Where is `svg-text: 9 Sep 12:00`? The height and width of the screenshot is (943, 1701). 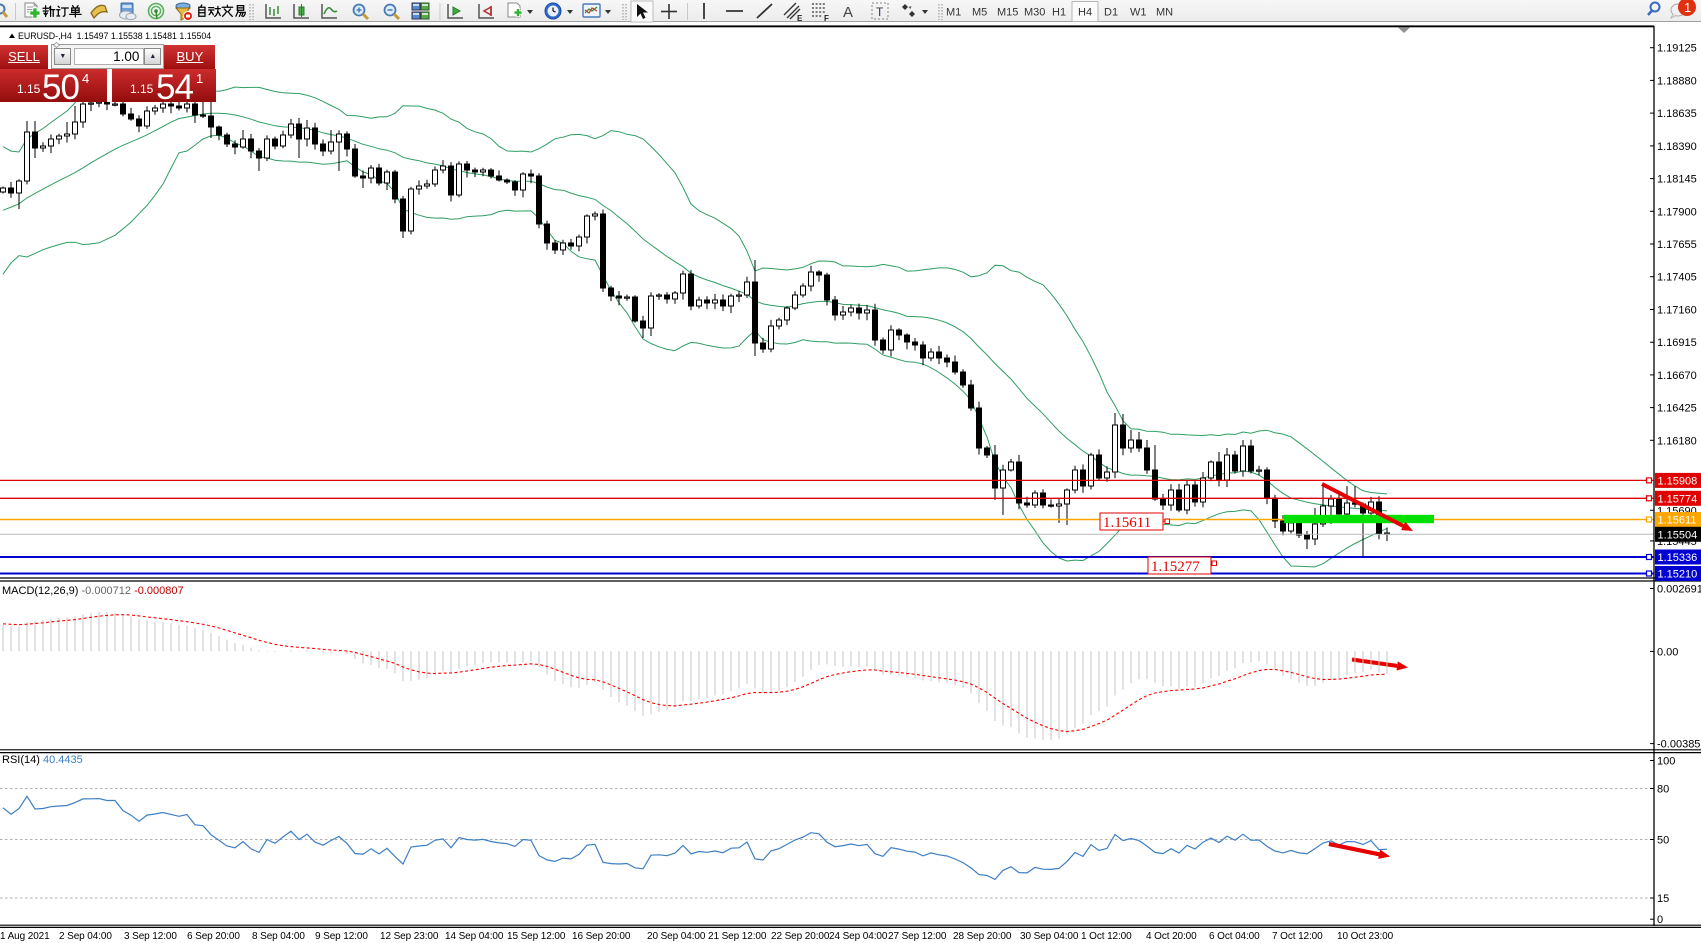 svg-text: 9 Sep 12:00 is located at coordinates (341, 936).